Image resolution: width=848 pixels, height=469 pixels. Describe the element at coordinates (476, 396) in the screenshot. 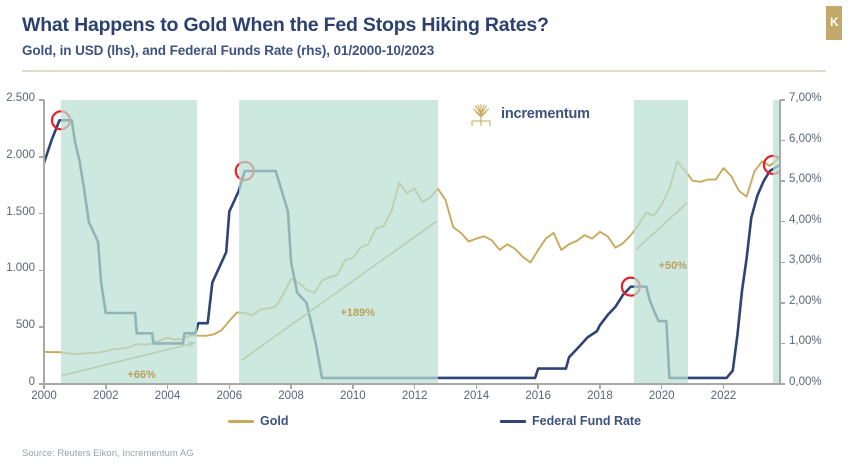

I see `x-axis-label: 2014` at that location.